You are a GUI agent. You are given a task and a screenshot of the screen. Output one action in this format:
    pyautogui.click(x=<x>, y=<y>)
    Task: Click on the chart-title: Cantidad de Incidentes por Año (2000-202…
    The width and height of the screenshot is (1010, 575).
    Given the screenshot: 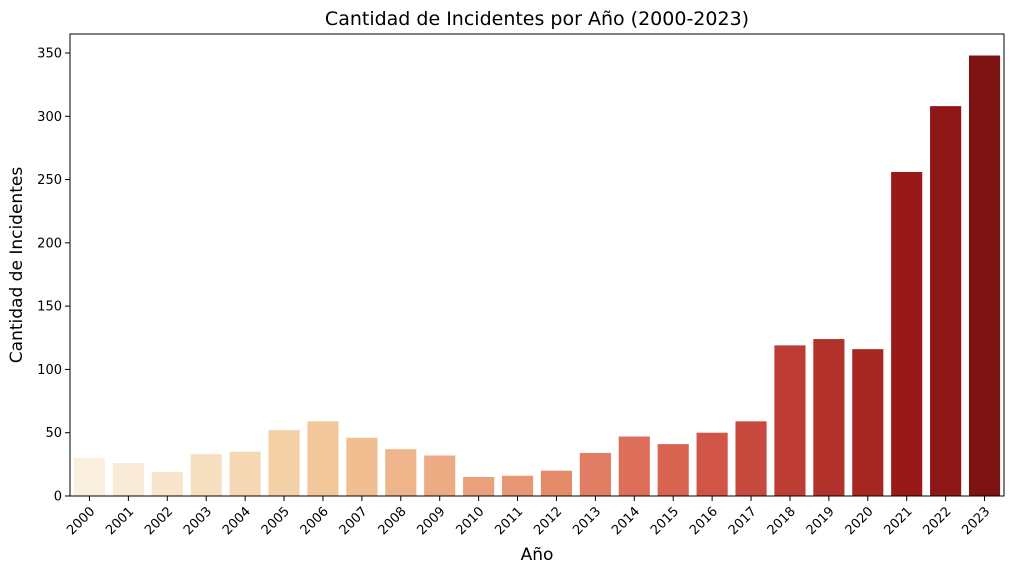 What is the action you would take?
    pyautogui.click(x=537, y=19)
    